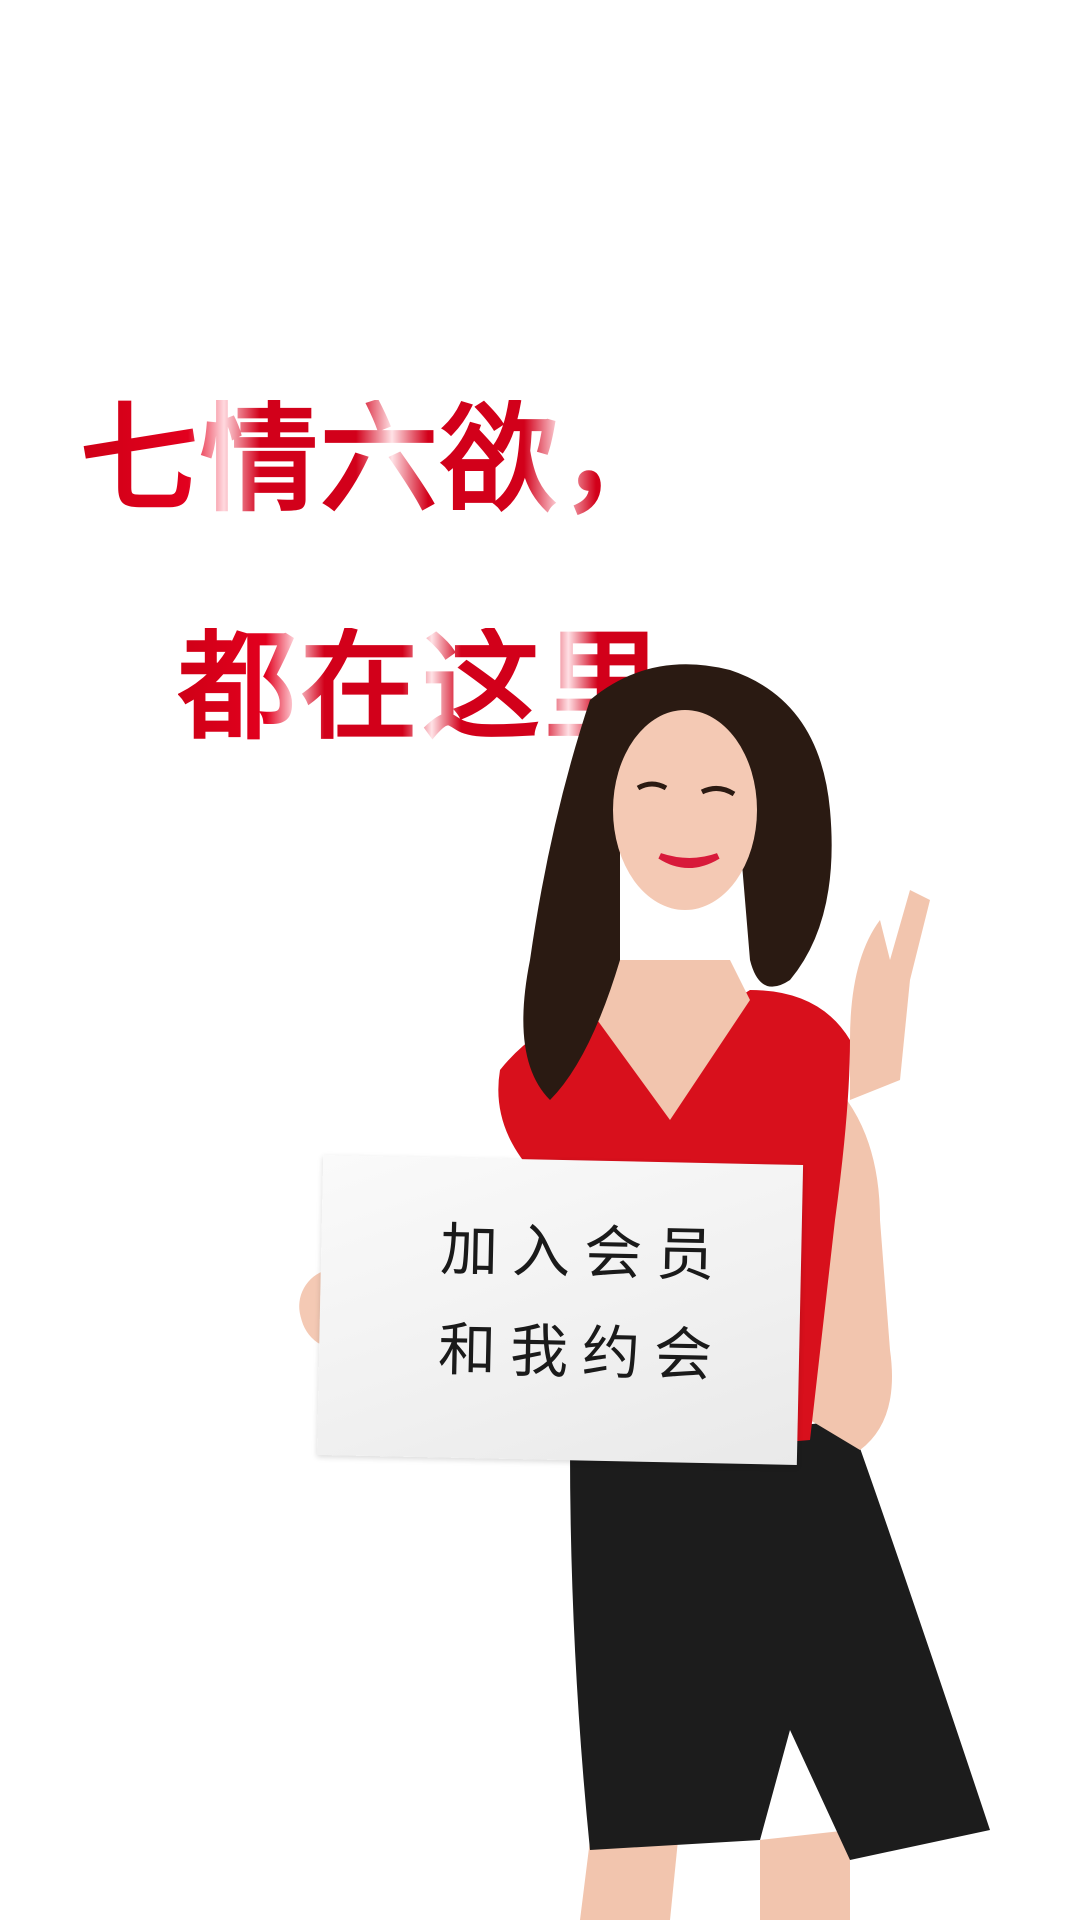  Describe the element at coordinates (584, 1252) in the screenshot. I see `sign-line-1: 加入会员` at that location.